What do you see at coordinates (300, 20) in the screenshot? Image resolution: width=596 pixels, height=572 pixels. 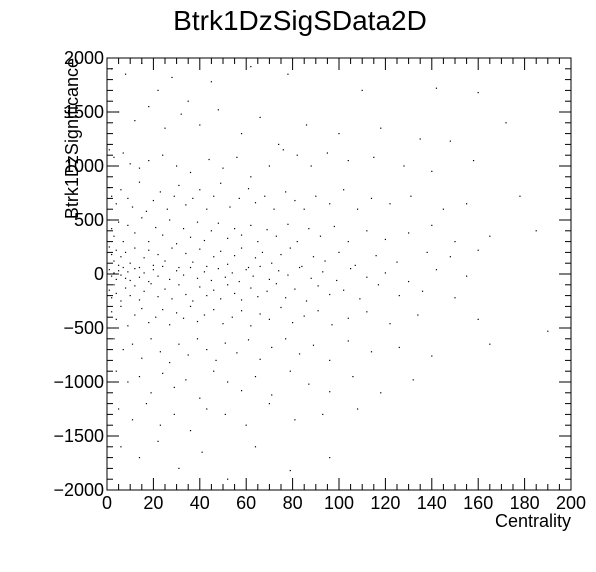 I see `chart-title: Btrk1DzSigSData2D` at bounding box center [300, 20].